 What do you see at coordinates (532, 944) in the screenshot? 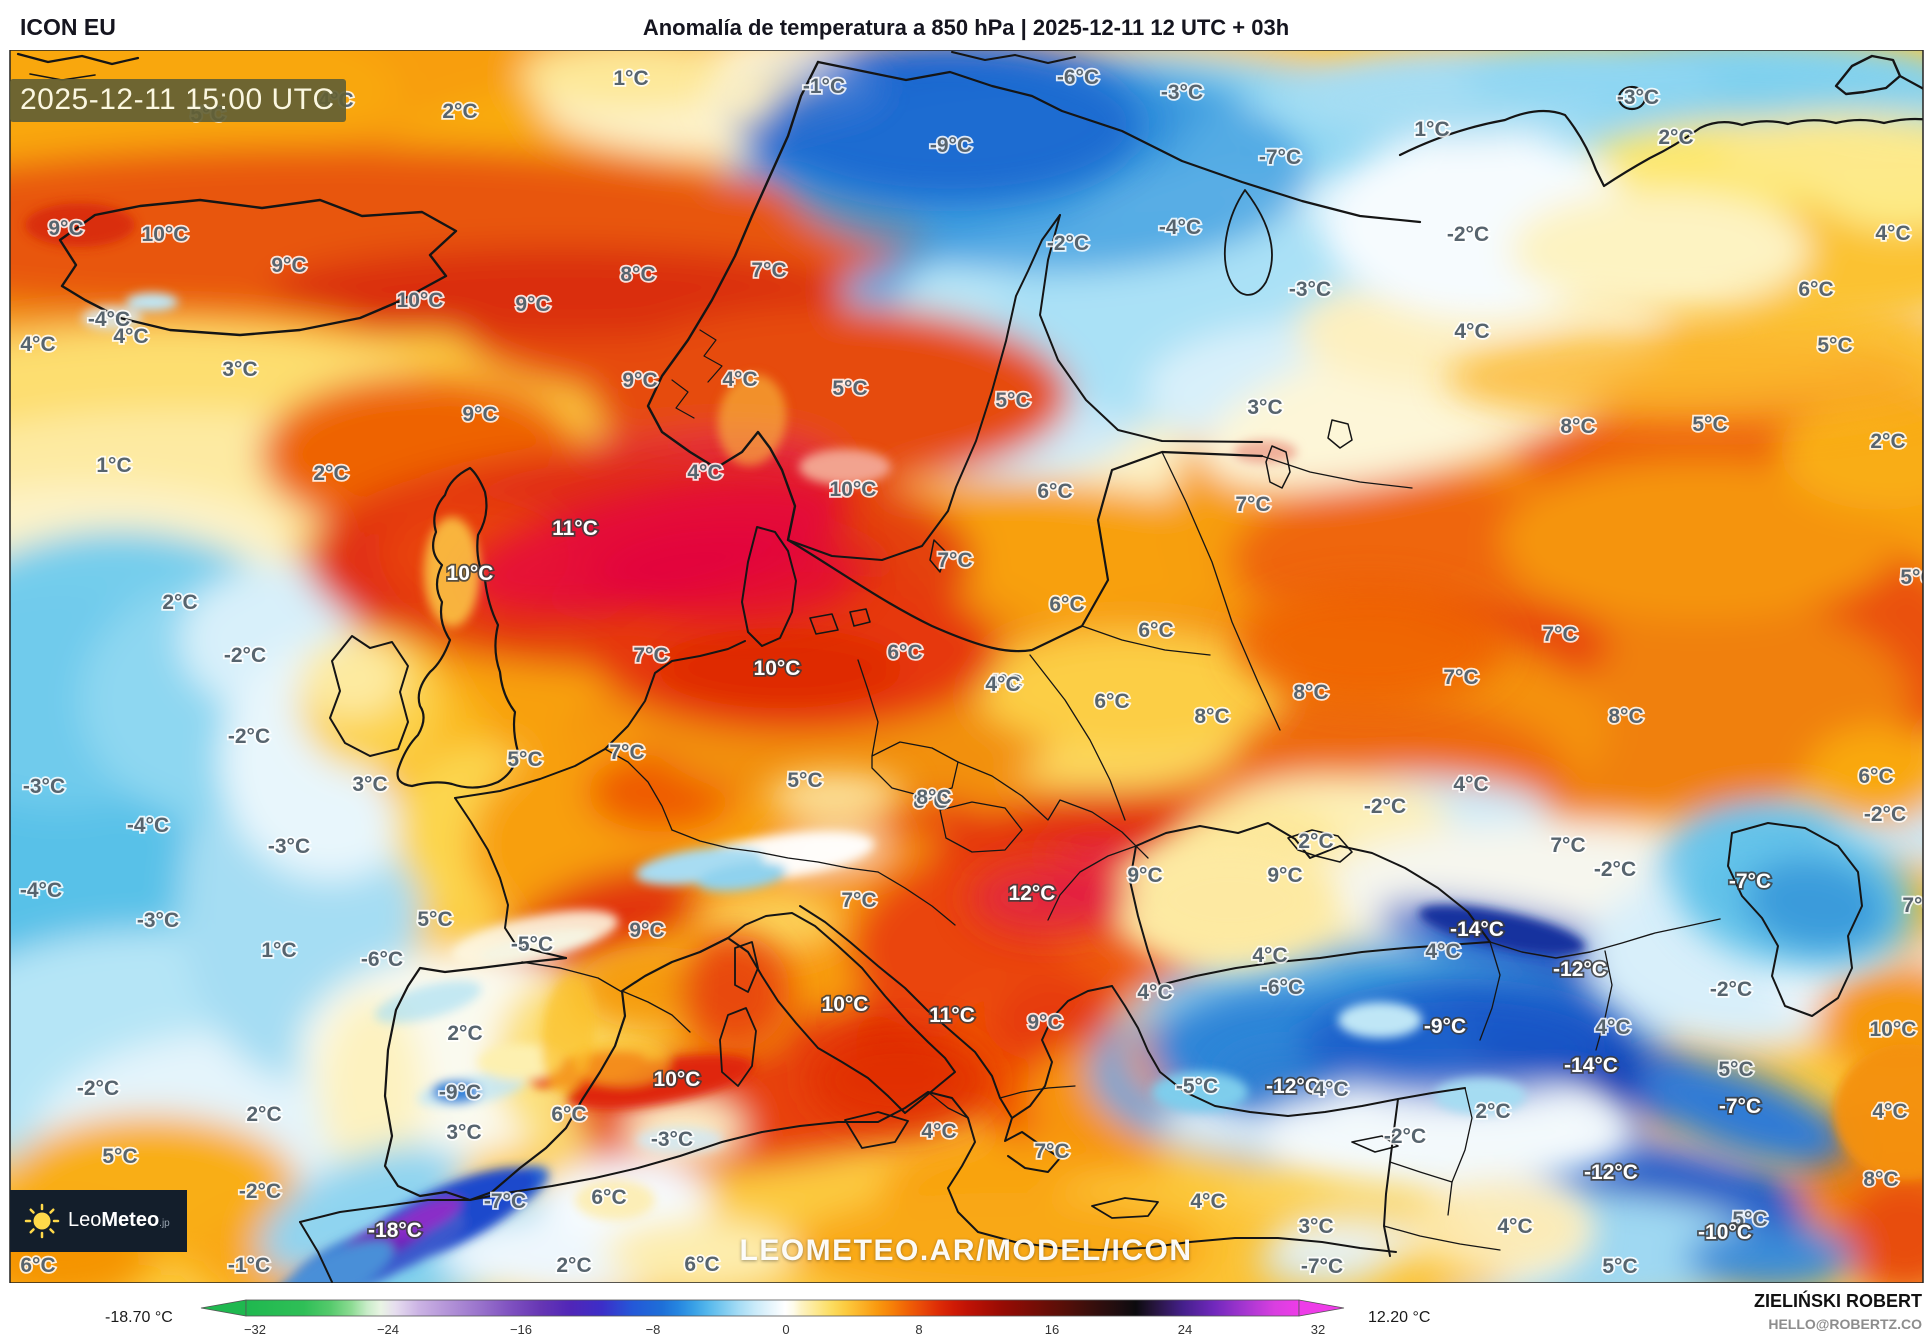
I see `svg-text: -5°C` at bounding box center [532, 944].